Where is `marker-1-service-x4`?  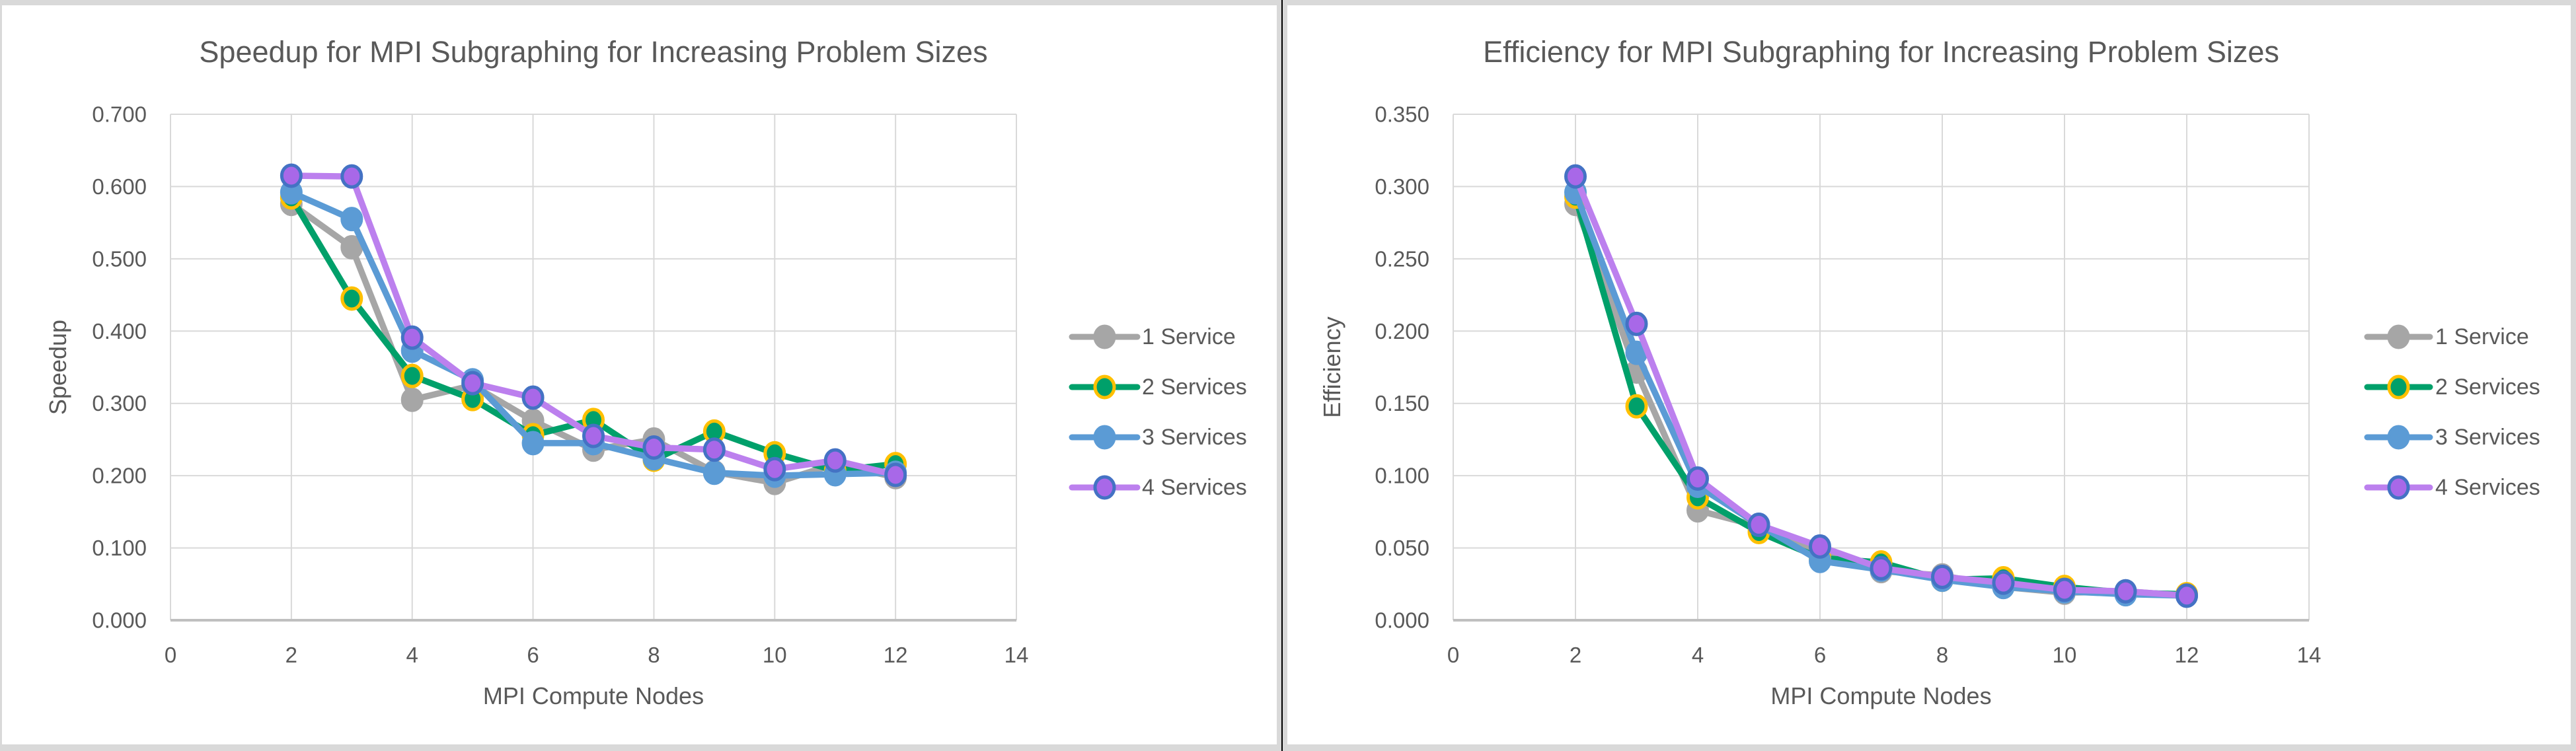 marker-1-service-x4 is located at coordinates (412, 400).